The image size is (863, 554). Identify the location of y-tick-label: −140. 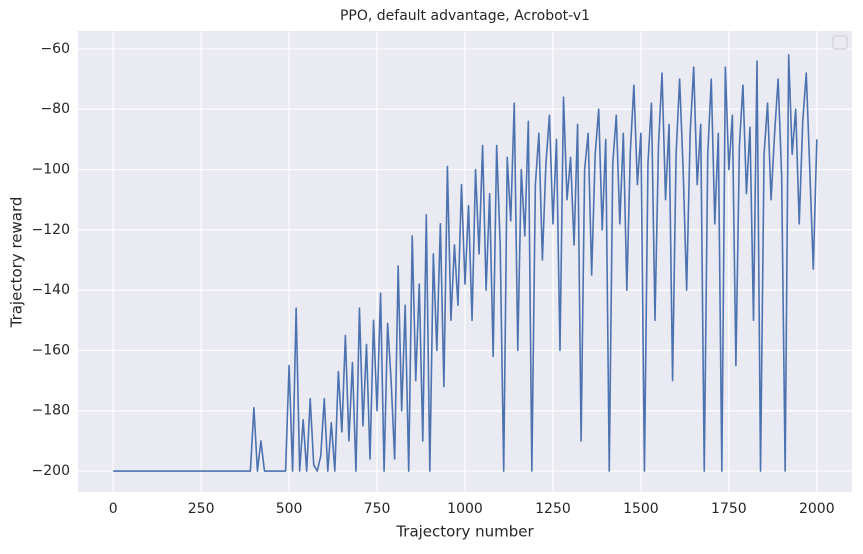
(51, 290).